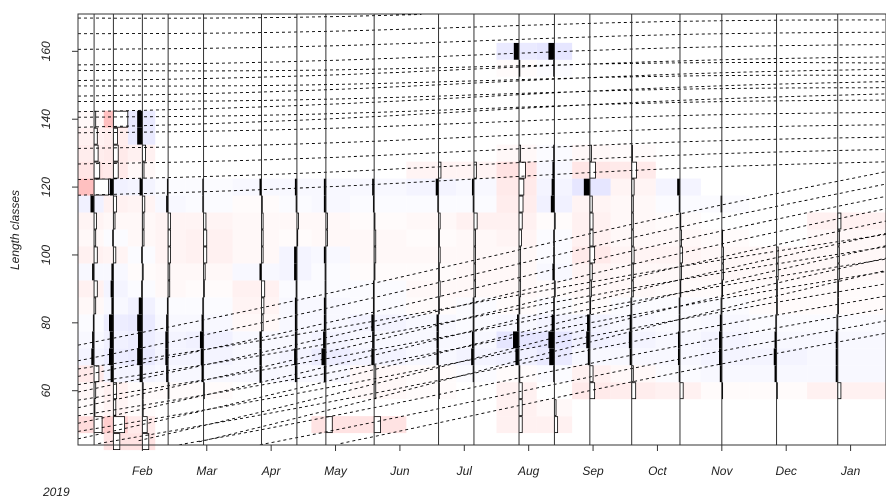 This screenshot has width=886, height=501. Describe the element at coordinates (722, 471) in the screenshot. I see `x-tick-label: Nov` at that location.